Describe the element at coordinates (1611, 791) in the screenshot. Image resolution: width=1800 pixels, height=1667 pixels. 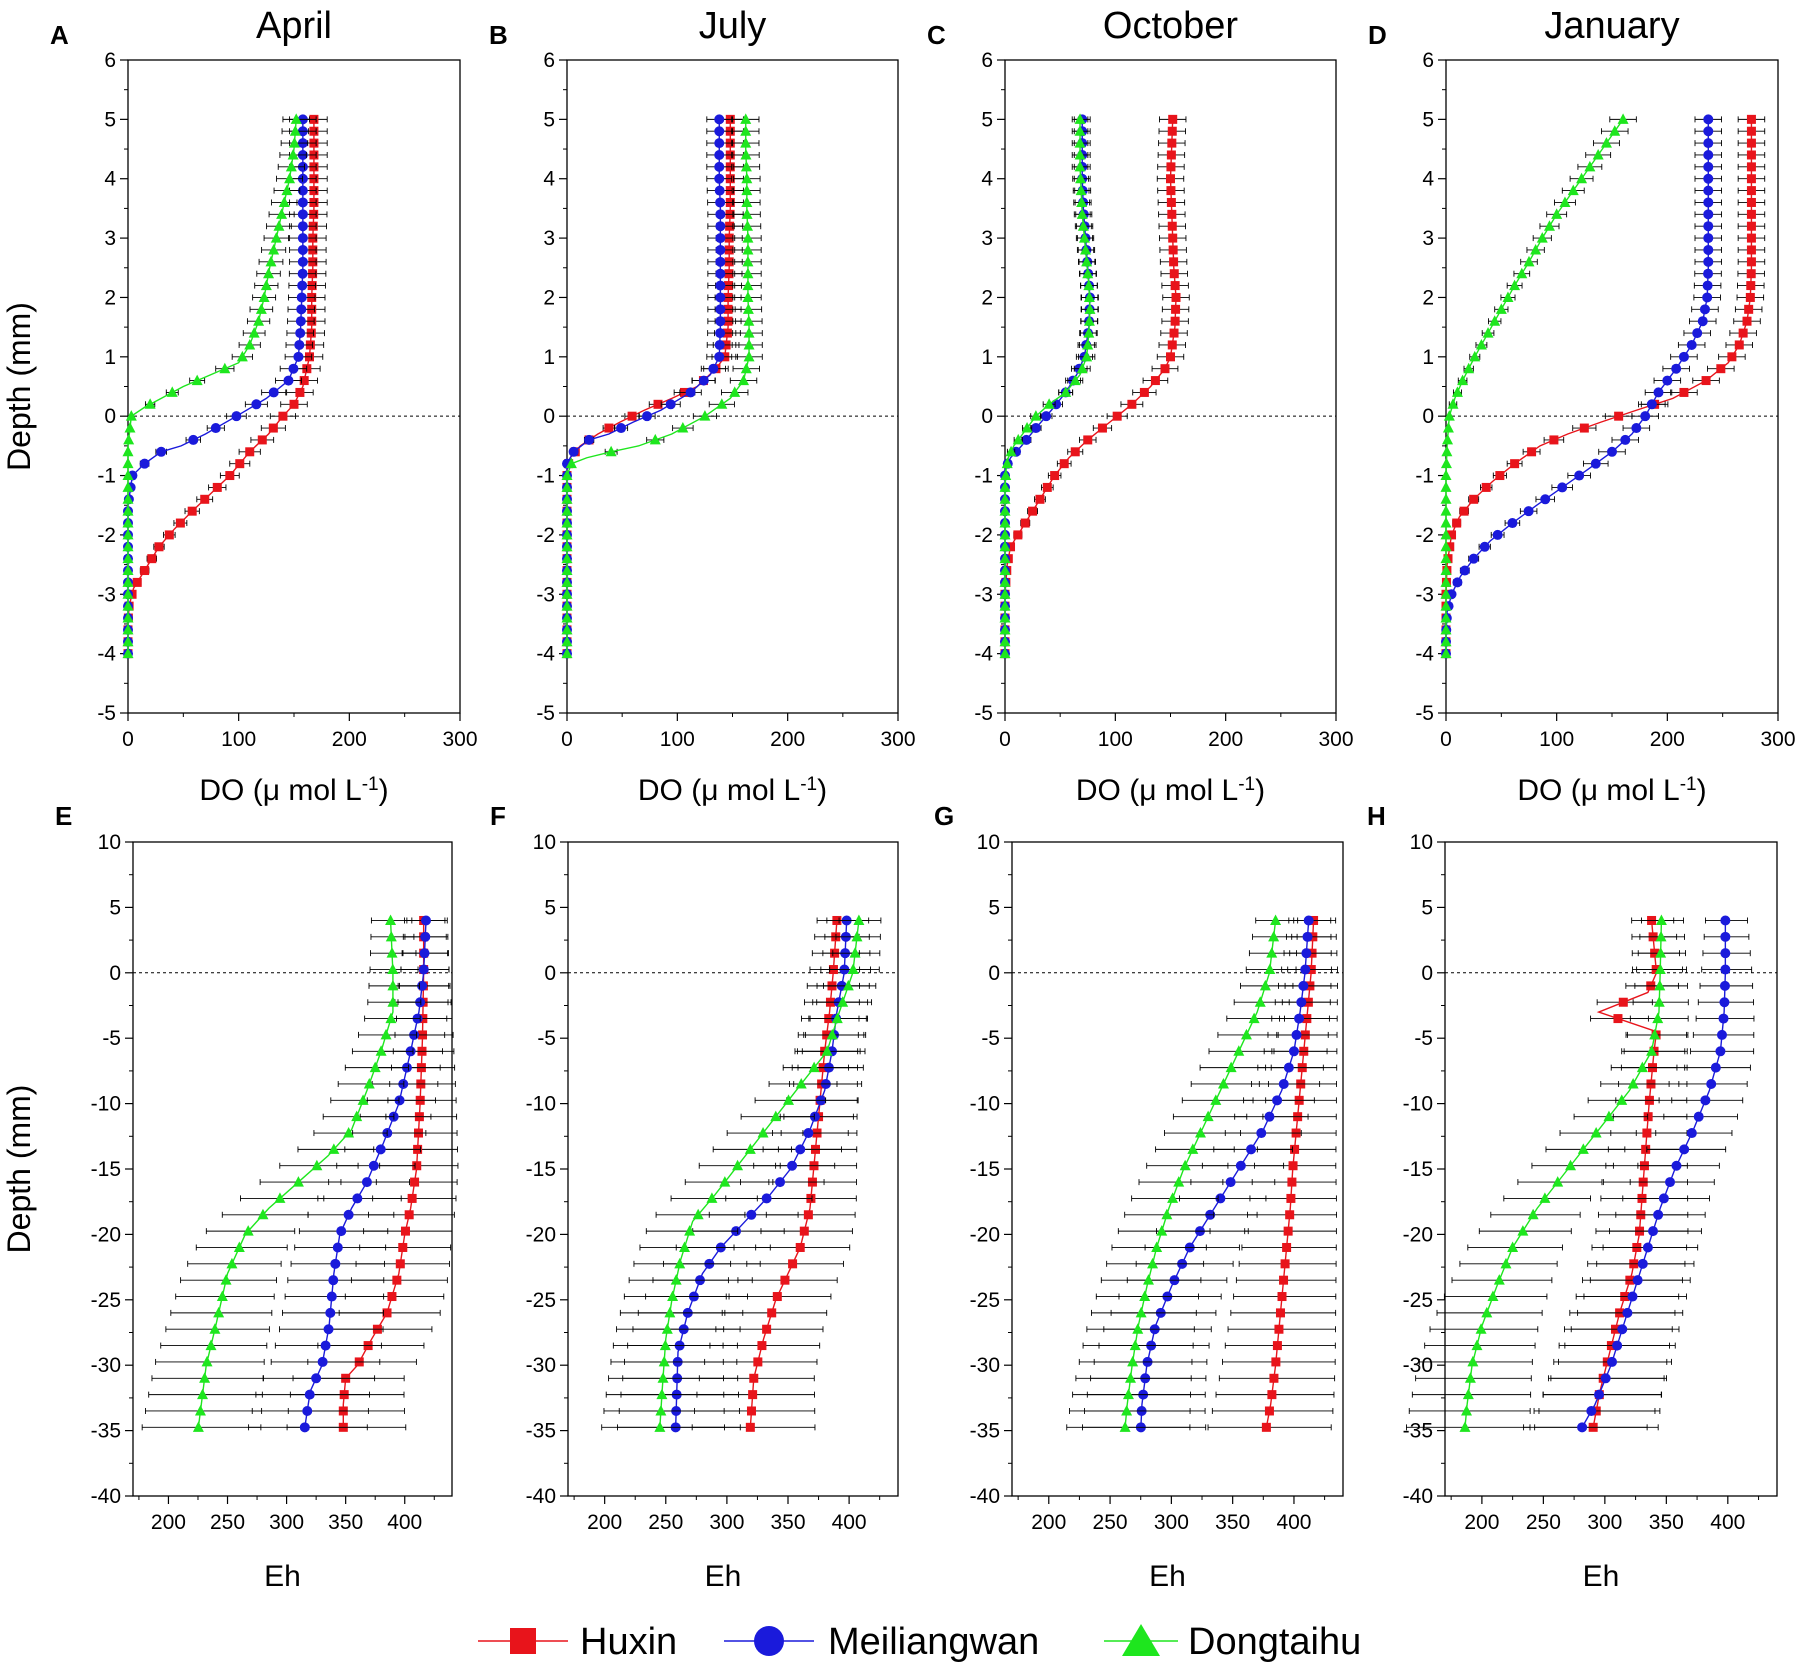
I see `x-axis-label: DO (μ mol L-1)` at that location.